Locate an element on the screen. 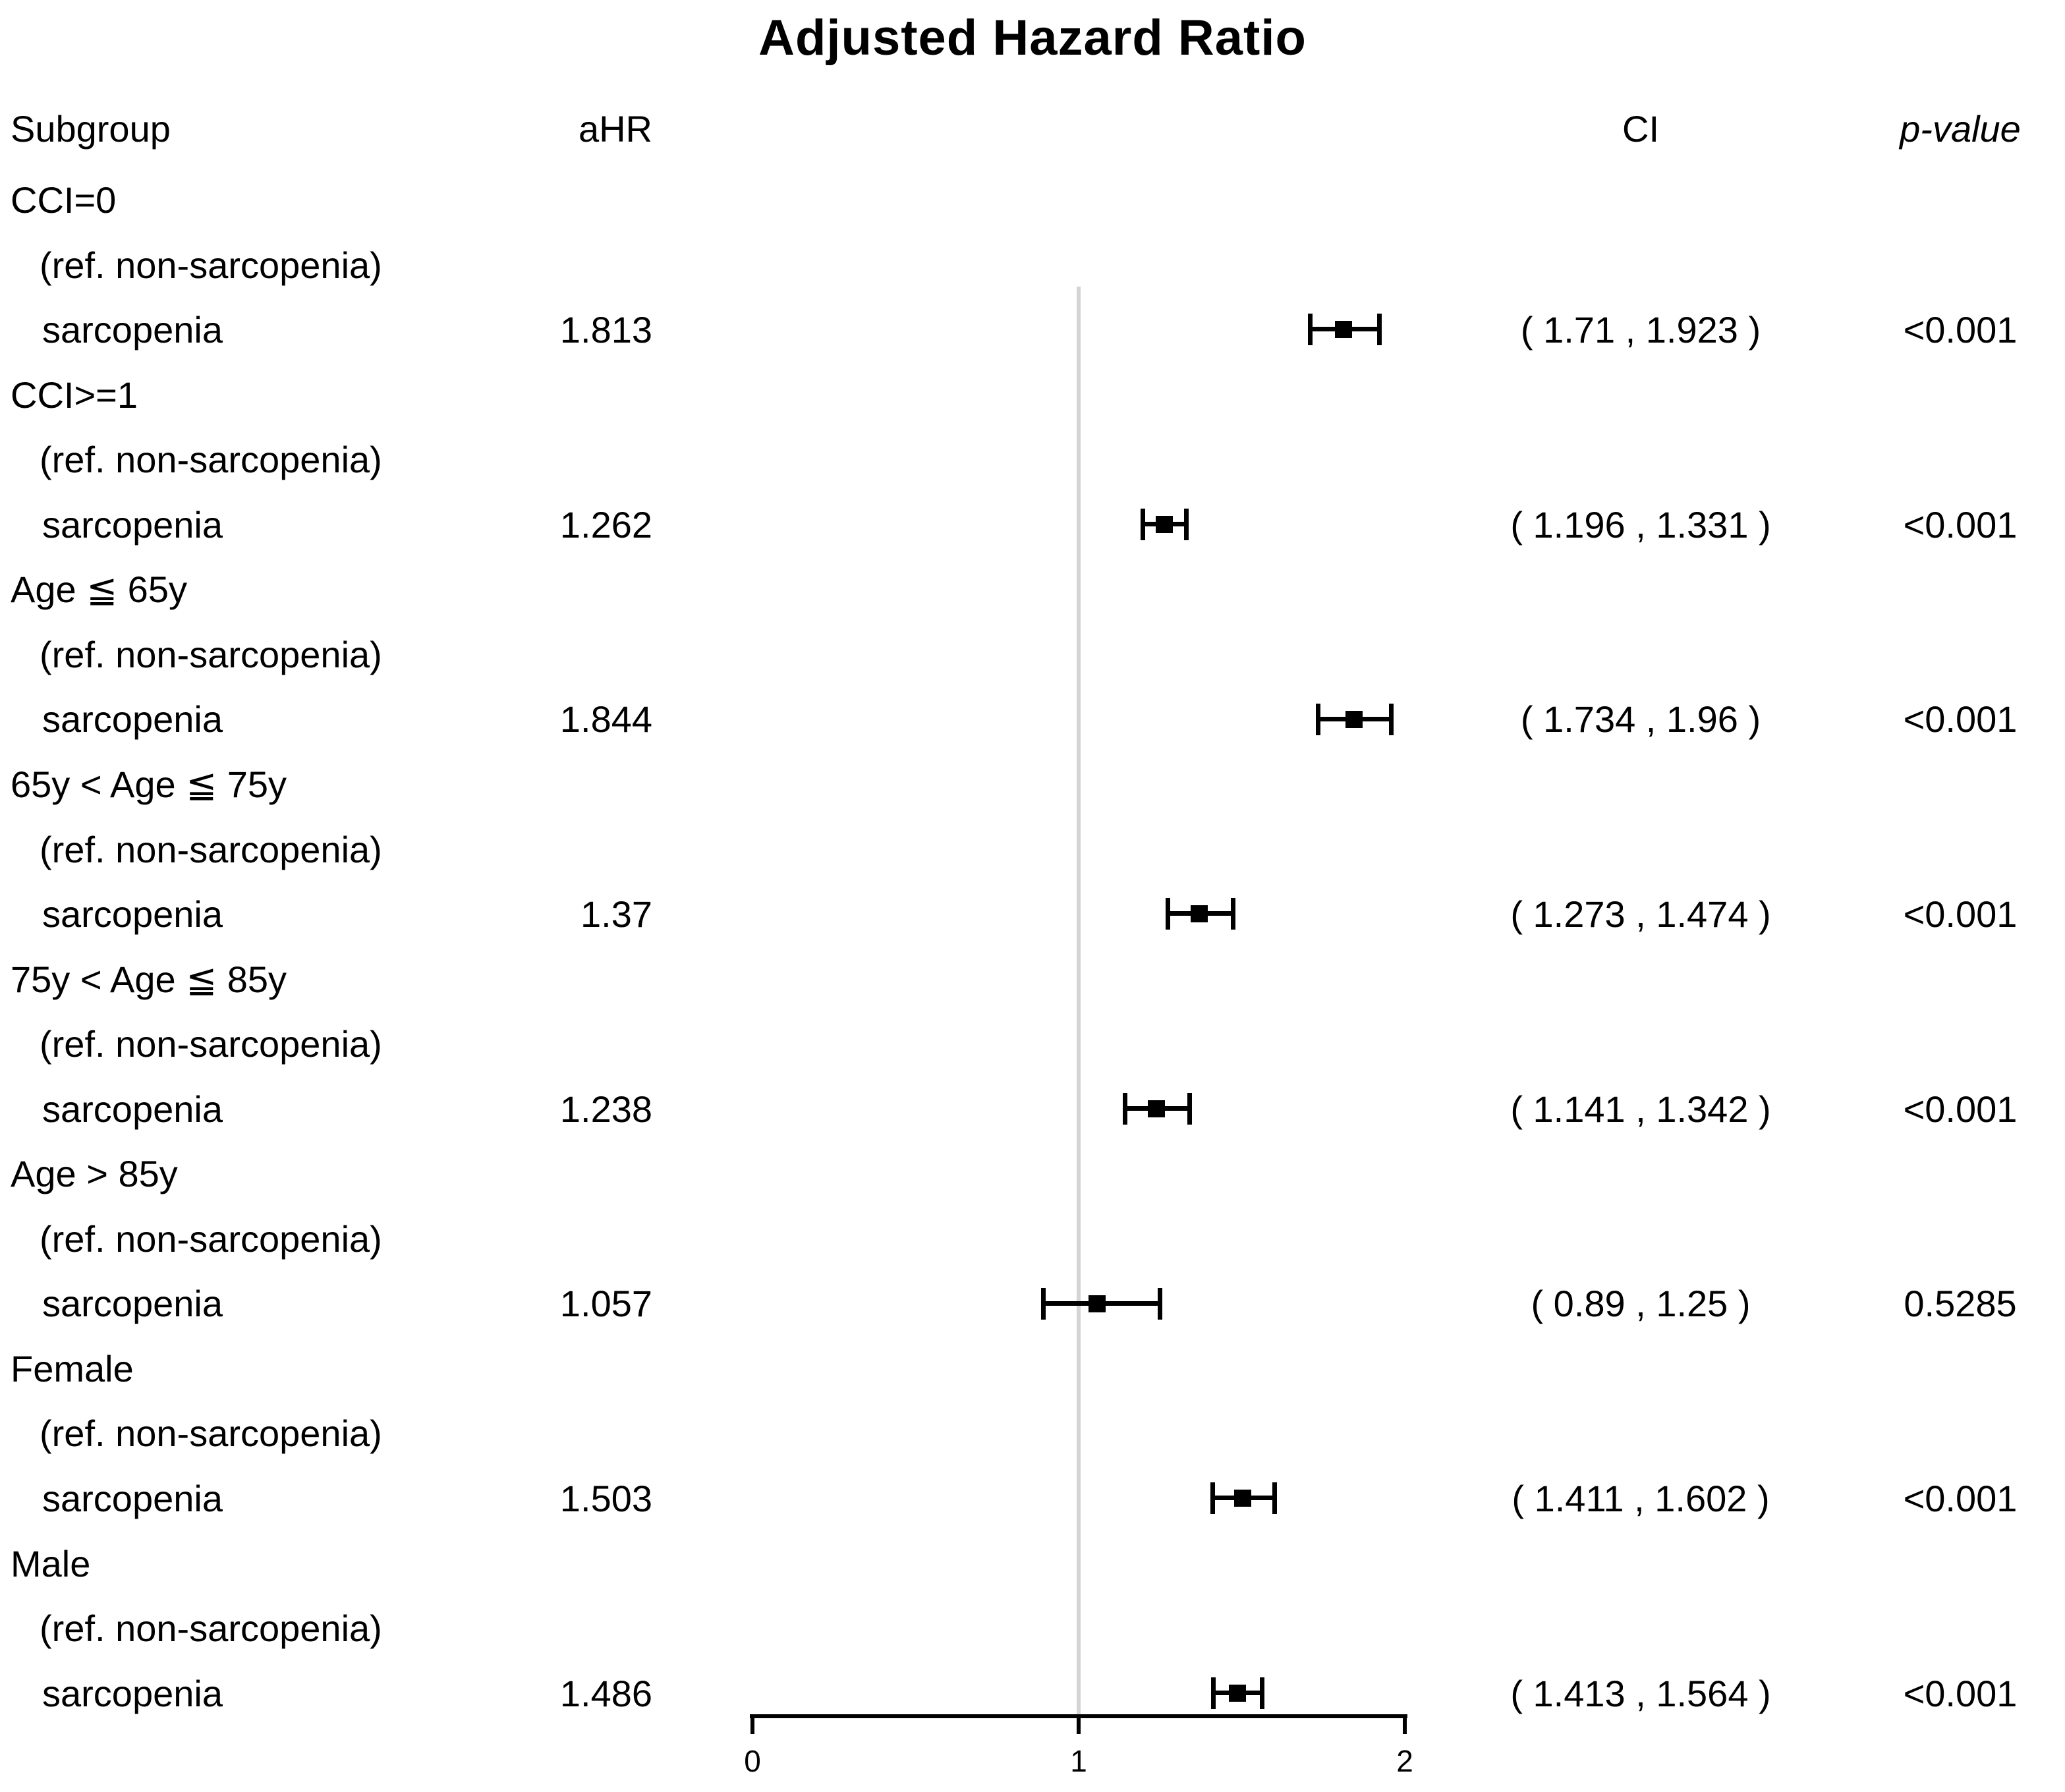  subgroup-label: 75y < Age ≦ 85y is located at coordinates (149, 979).